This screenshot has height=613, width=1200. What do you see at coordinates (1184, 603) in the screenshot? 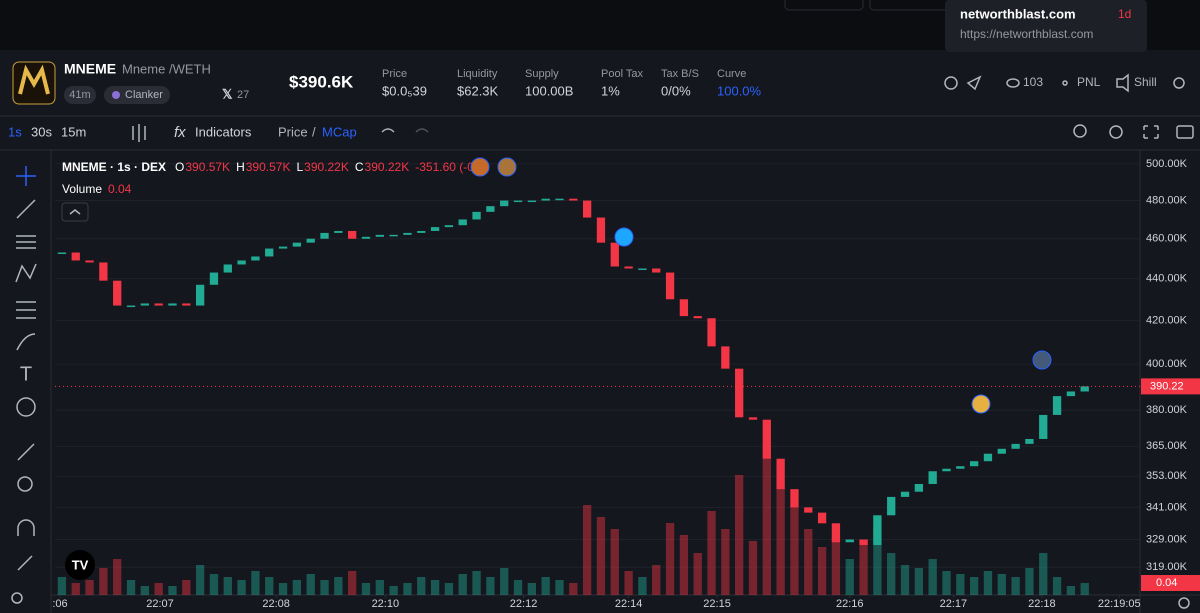
I see `axis-settings-icon` at bounding box center [1184, 603].